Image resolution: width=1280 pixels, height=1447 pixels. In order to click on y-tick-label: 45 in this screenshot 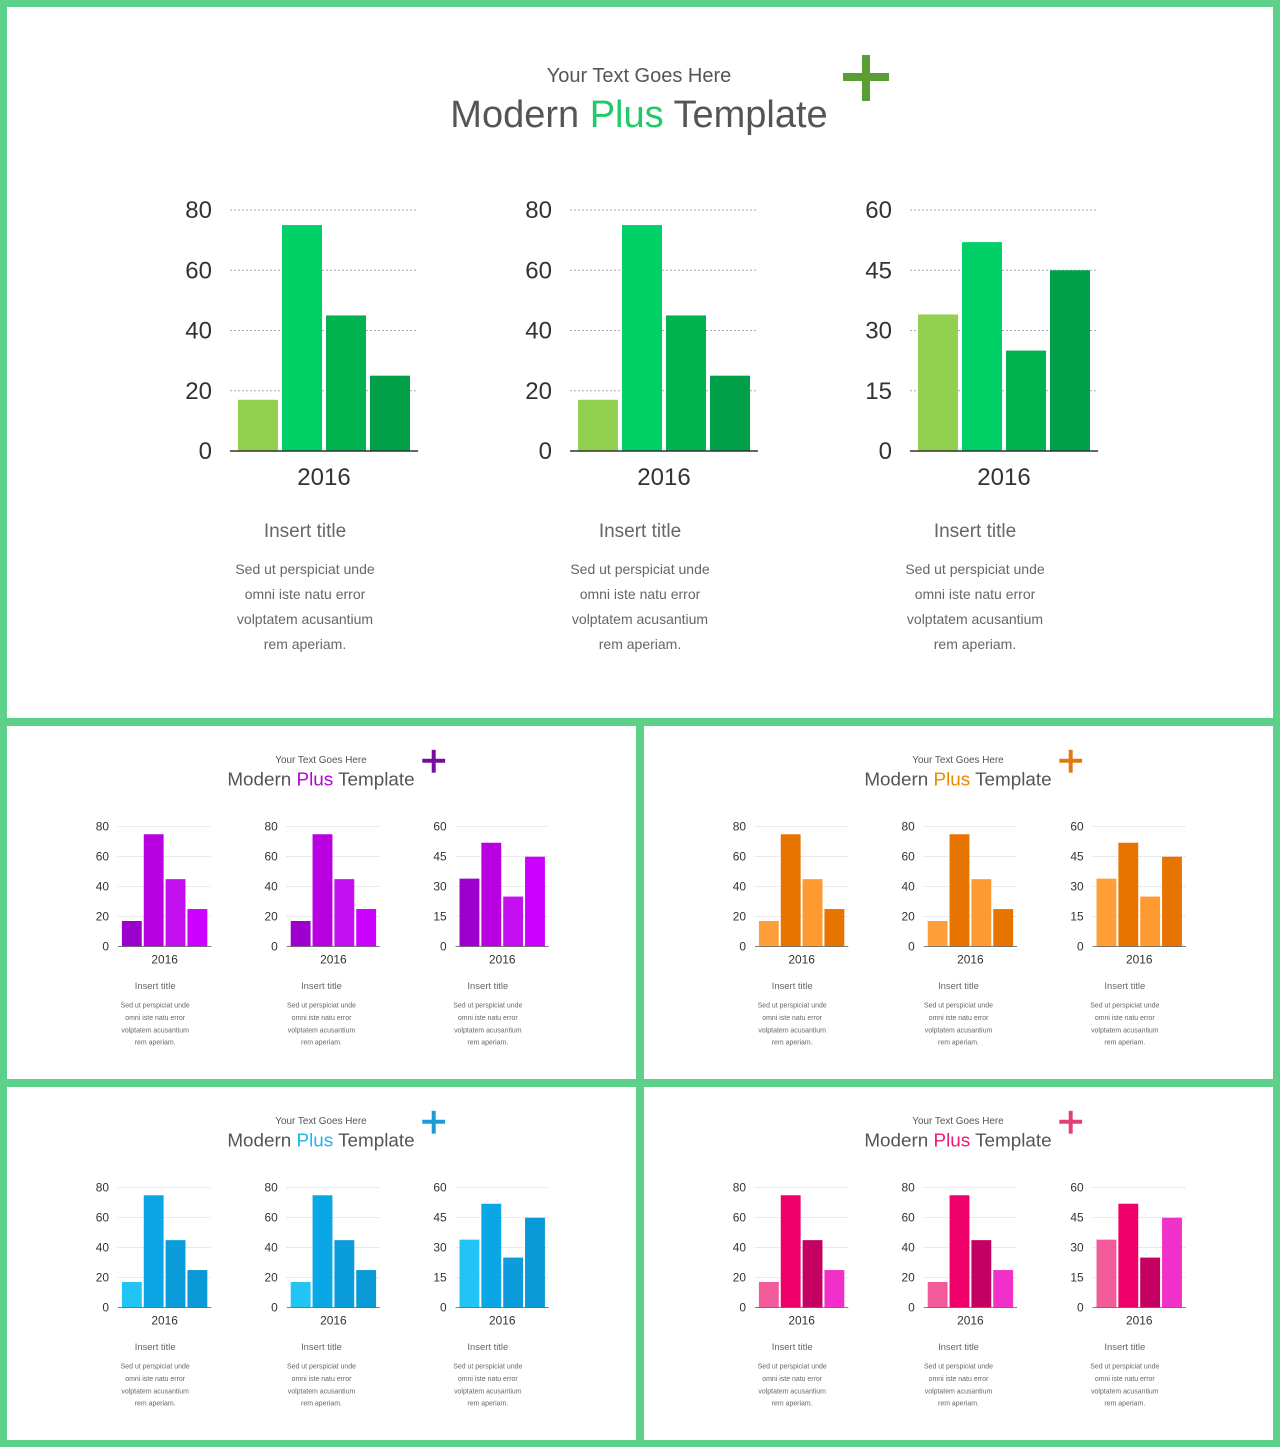, I will do `click(1077, 1218)`.